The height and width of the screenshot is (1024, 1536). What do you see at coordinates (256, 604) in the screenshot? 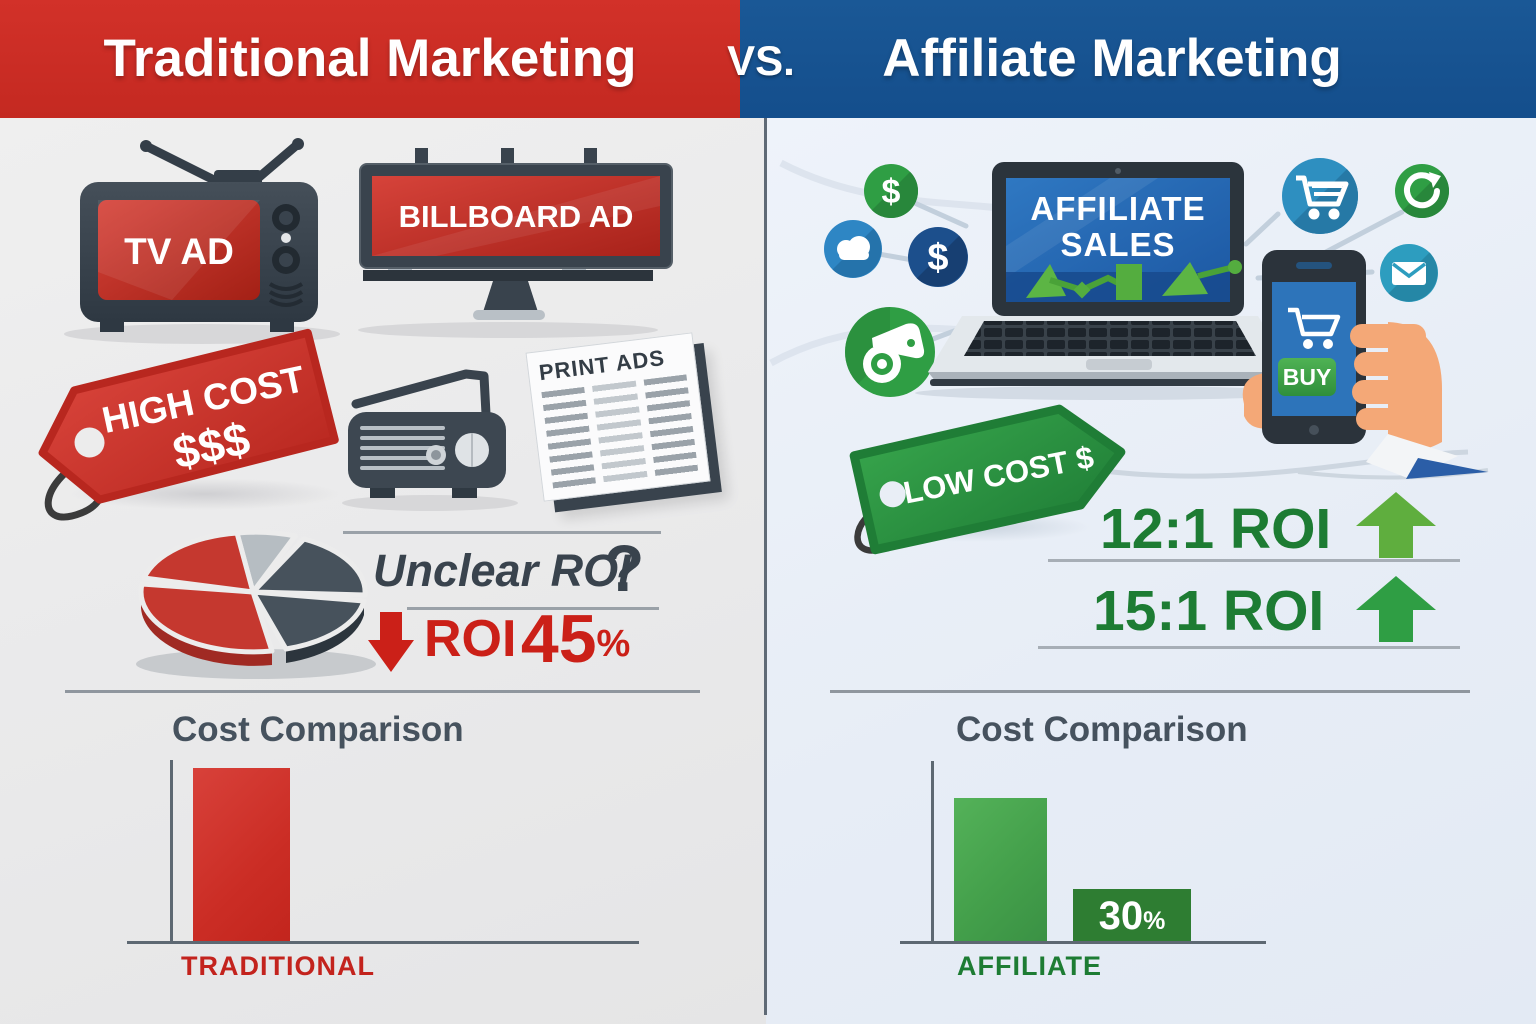
I see `pie-chart` at bounding box center [256, 604].